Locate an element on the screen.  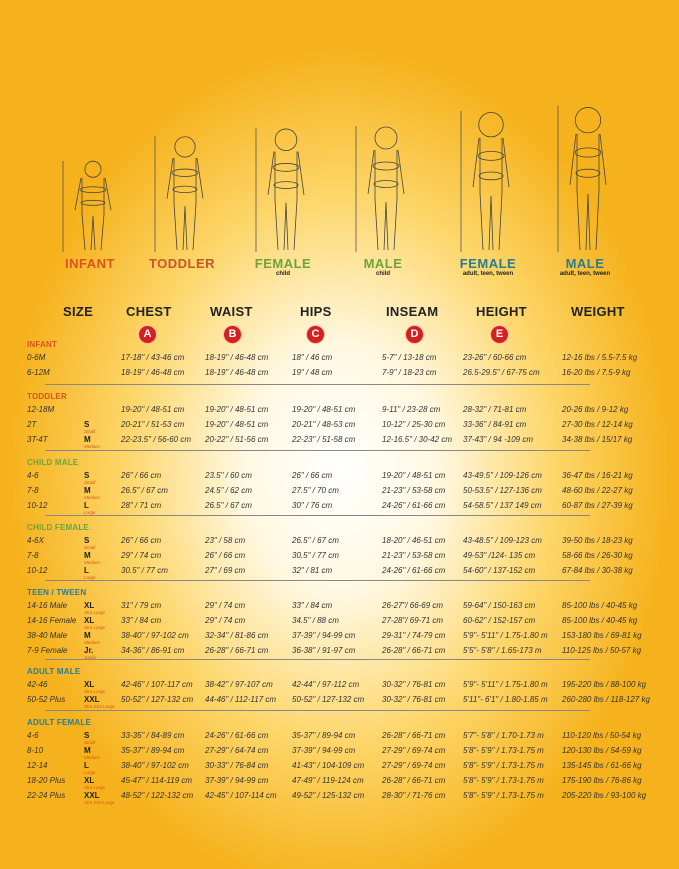
inseam-cell: 29-31" / 74-79 cm is located at coordinates (414, 635).